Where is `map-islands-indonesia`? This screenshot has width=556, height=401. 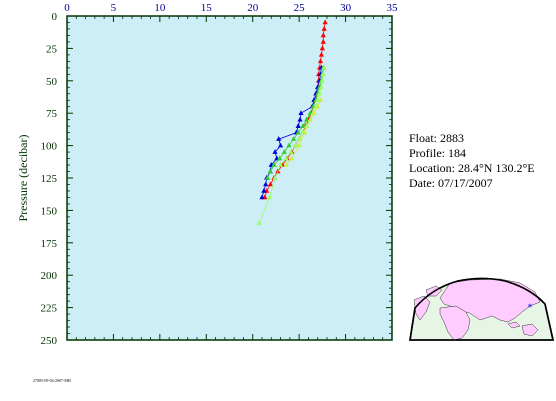 map-islands-indonesia is located at coordinates (514, 325).